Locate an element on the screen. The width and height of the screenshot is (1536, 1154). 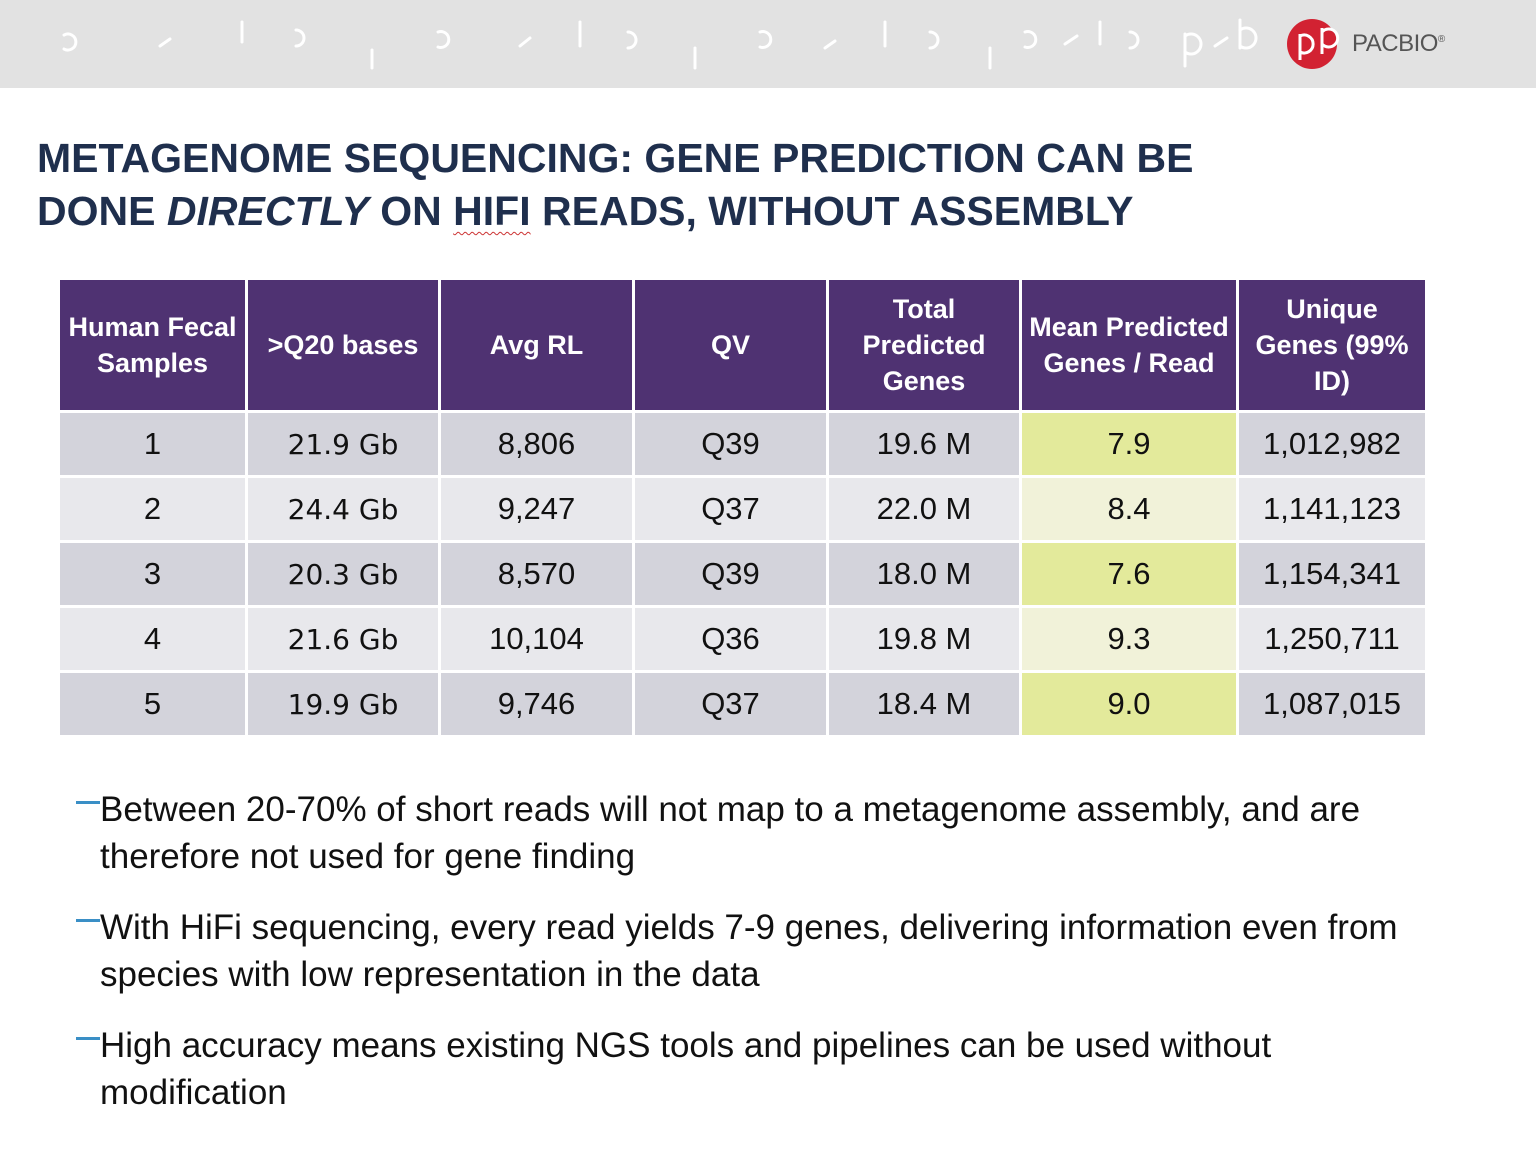
table-cell: 4 is located at coordinates (152, 639).